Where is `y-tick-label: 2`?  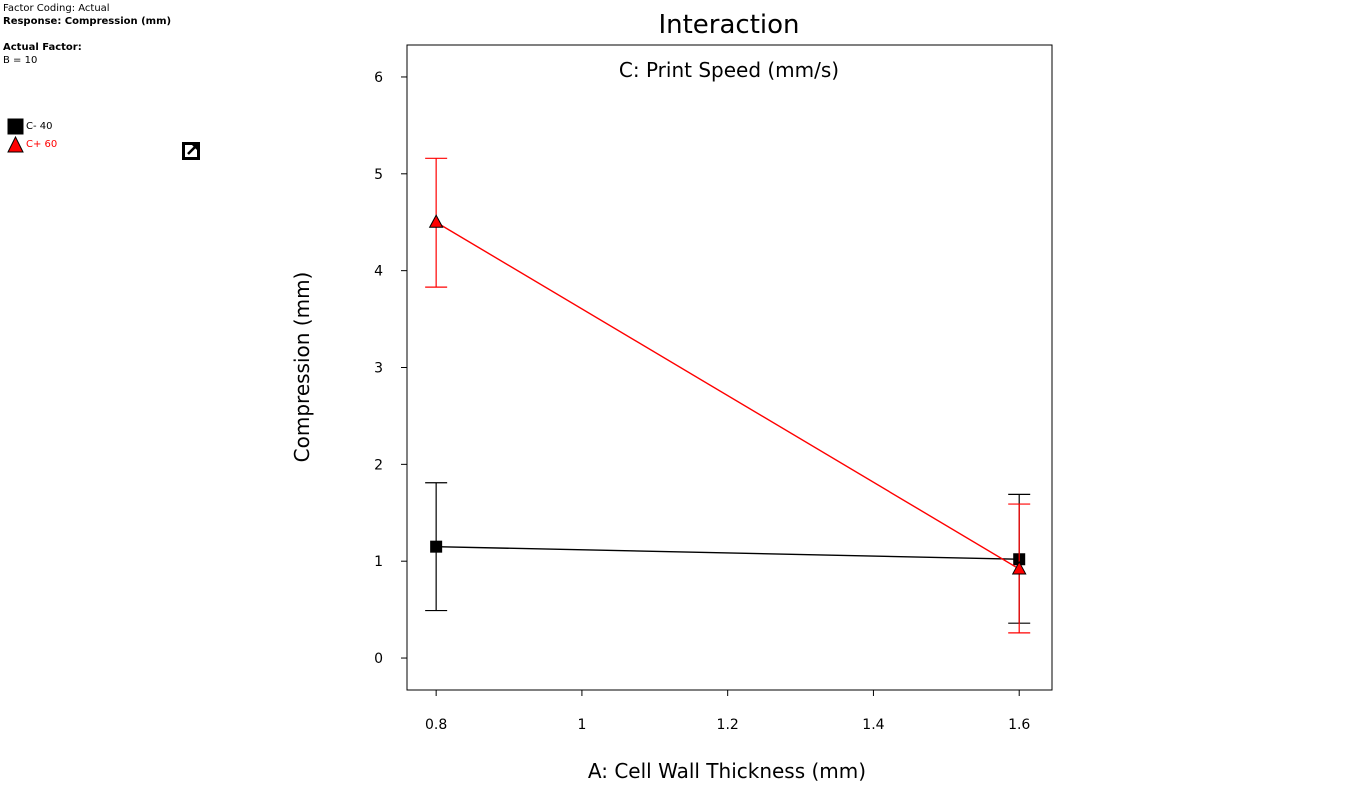
y-tick-label: 2 is located at coordinates (378, 465).